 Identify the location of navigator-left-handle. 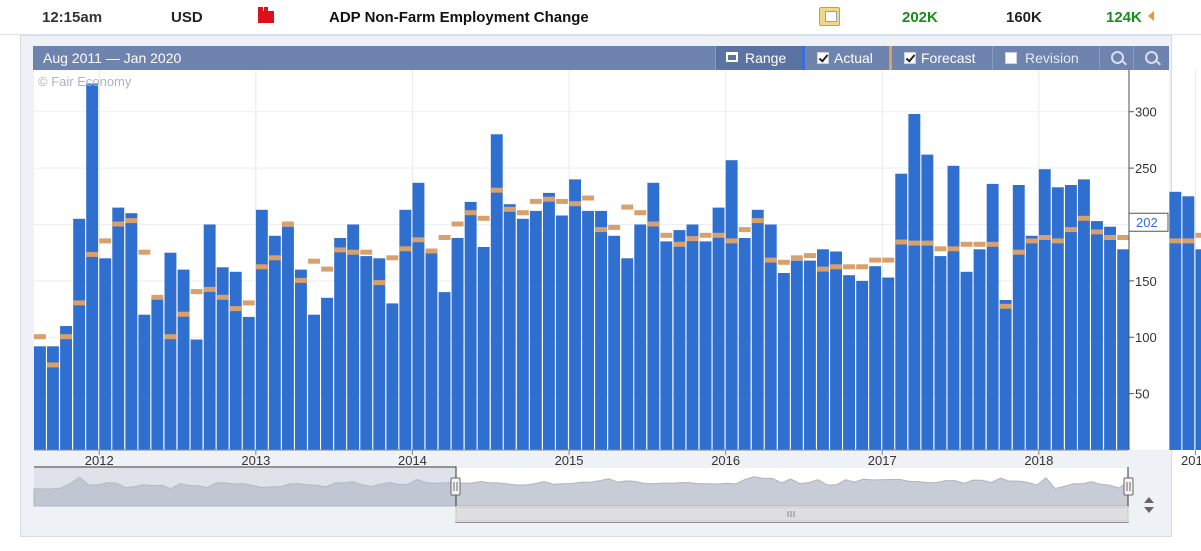
(455, 486).